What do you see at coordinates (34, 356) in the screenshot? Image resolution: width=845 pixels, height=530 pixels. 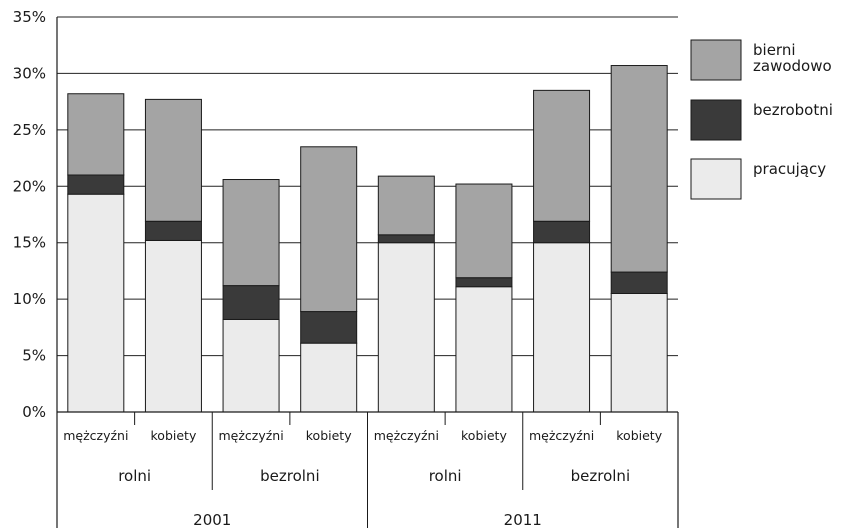 I see `y-tick-label: 5%` at bounding box center [34, 356].